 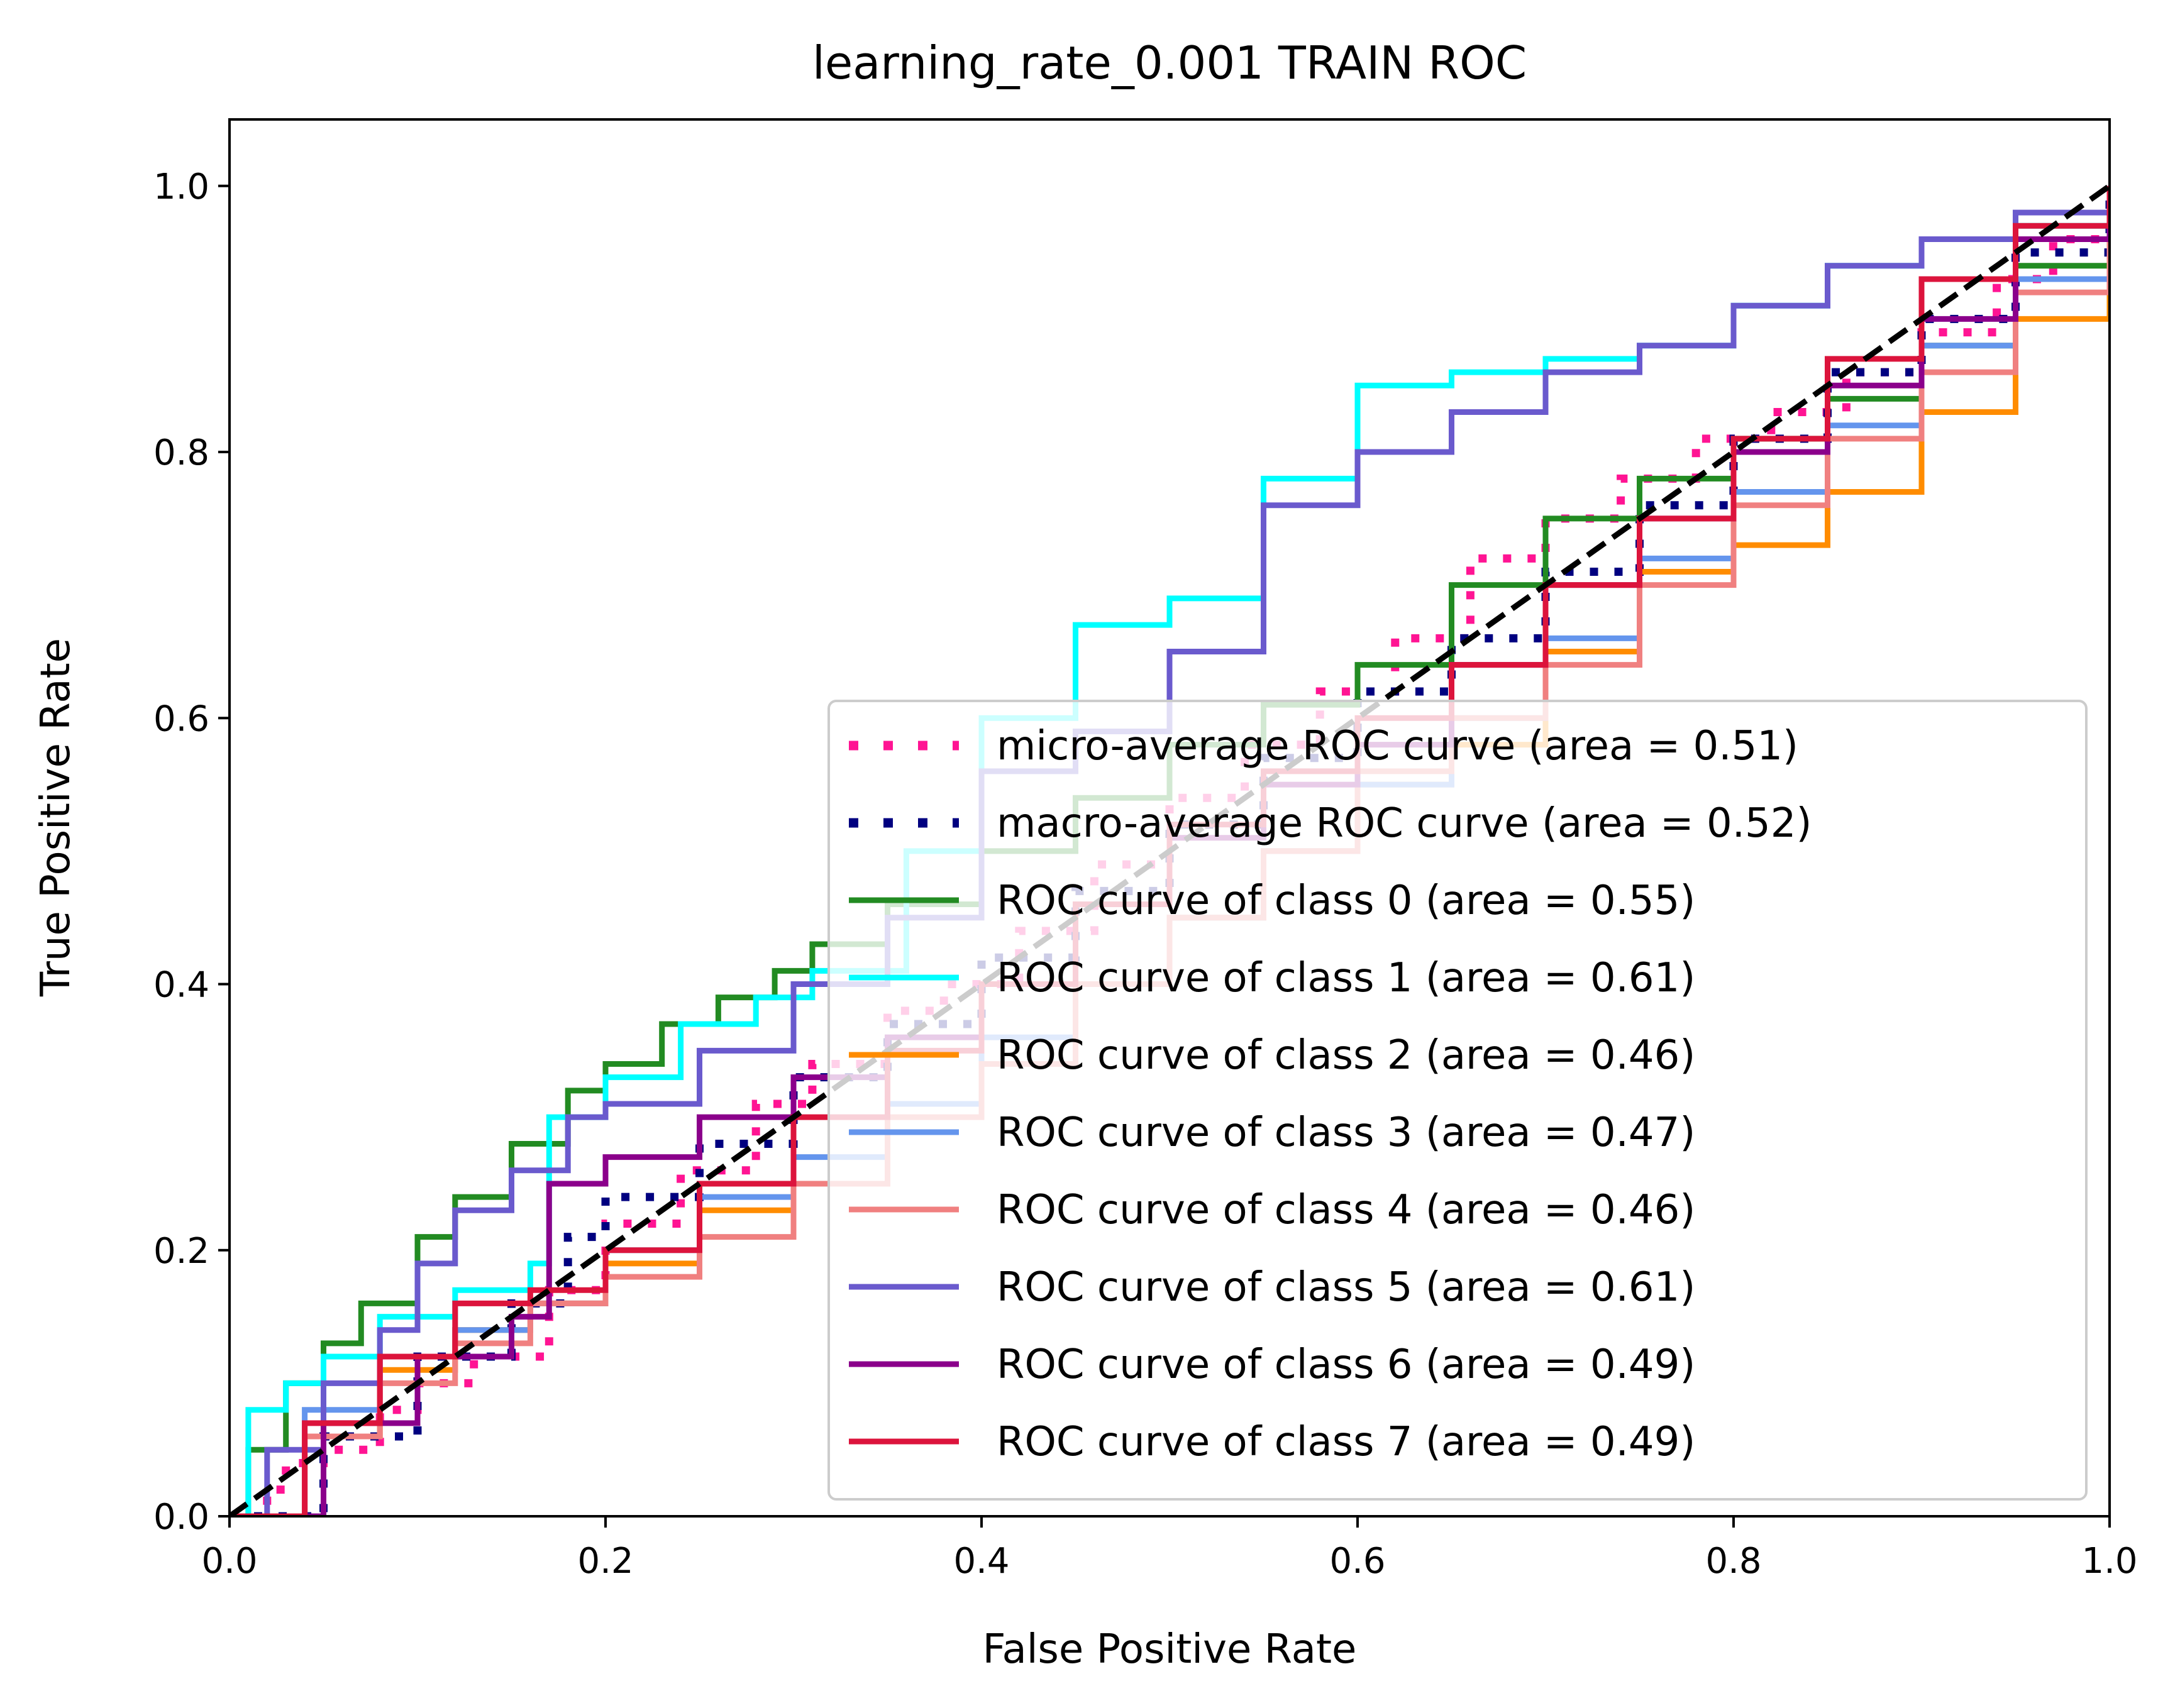 I want to click on legend-label-0: micro-average ROC curve (area = 0.51), so click(x=1397, y=746).